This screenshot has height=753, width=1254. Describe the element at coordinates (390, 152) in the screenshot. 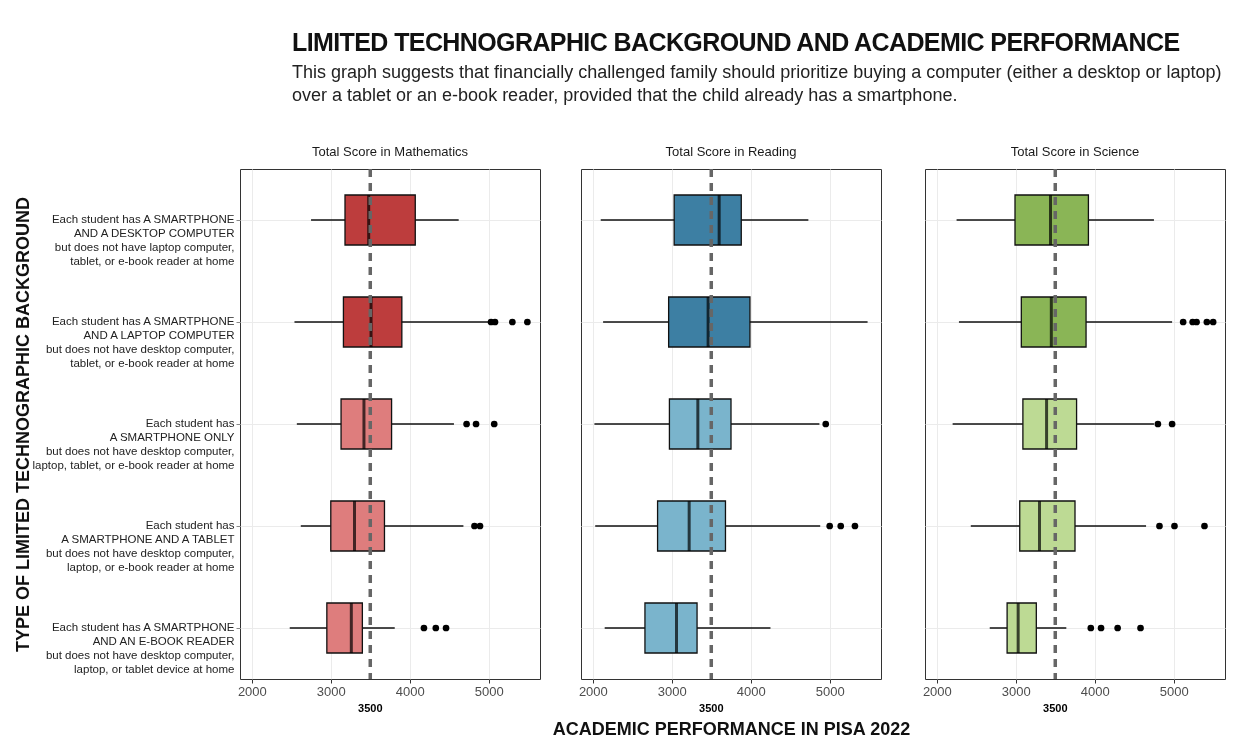

I see `chart-title: Total Score in Mathematics` at that location.